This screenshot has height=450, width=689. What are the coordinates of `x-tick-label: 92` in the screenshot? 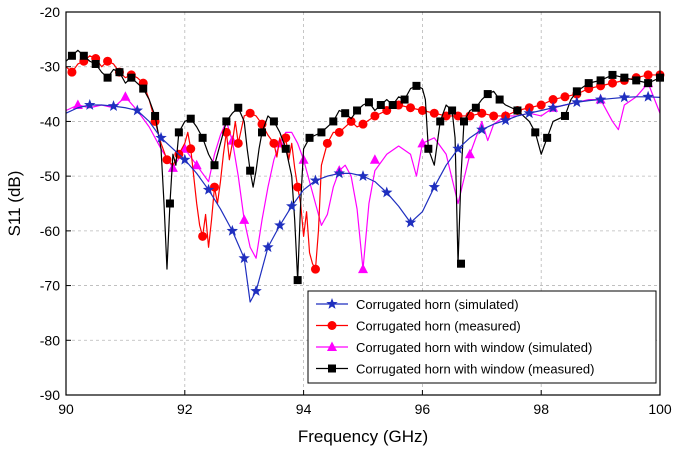 It's located at (185, 409).